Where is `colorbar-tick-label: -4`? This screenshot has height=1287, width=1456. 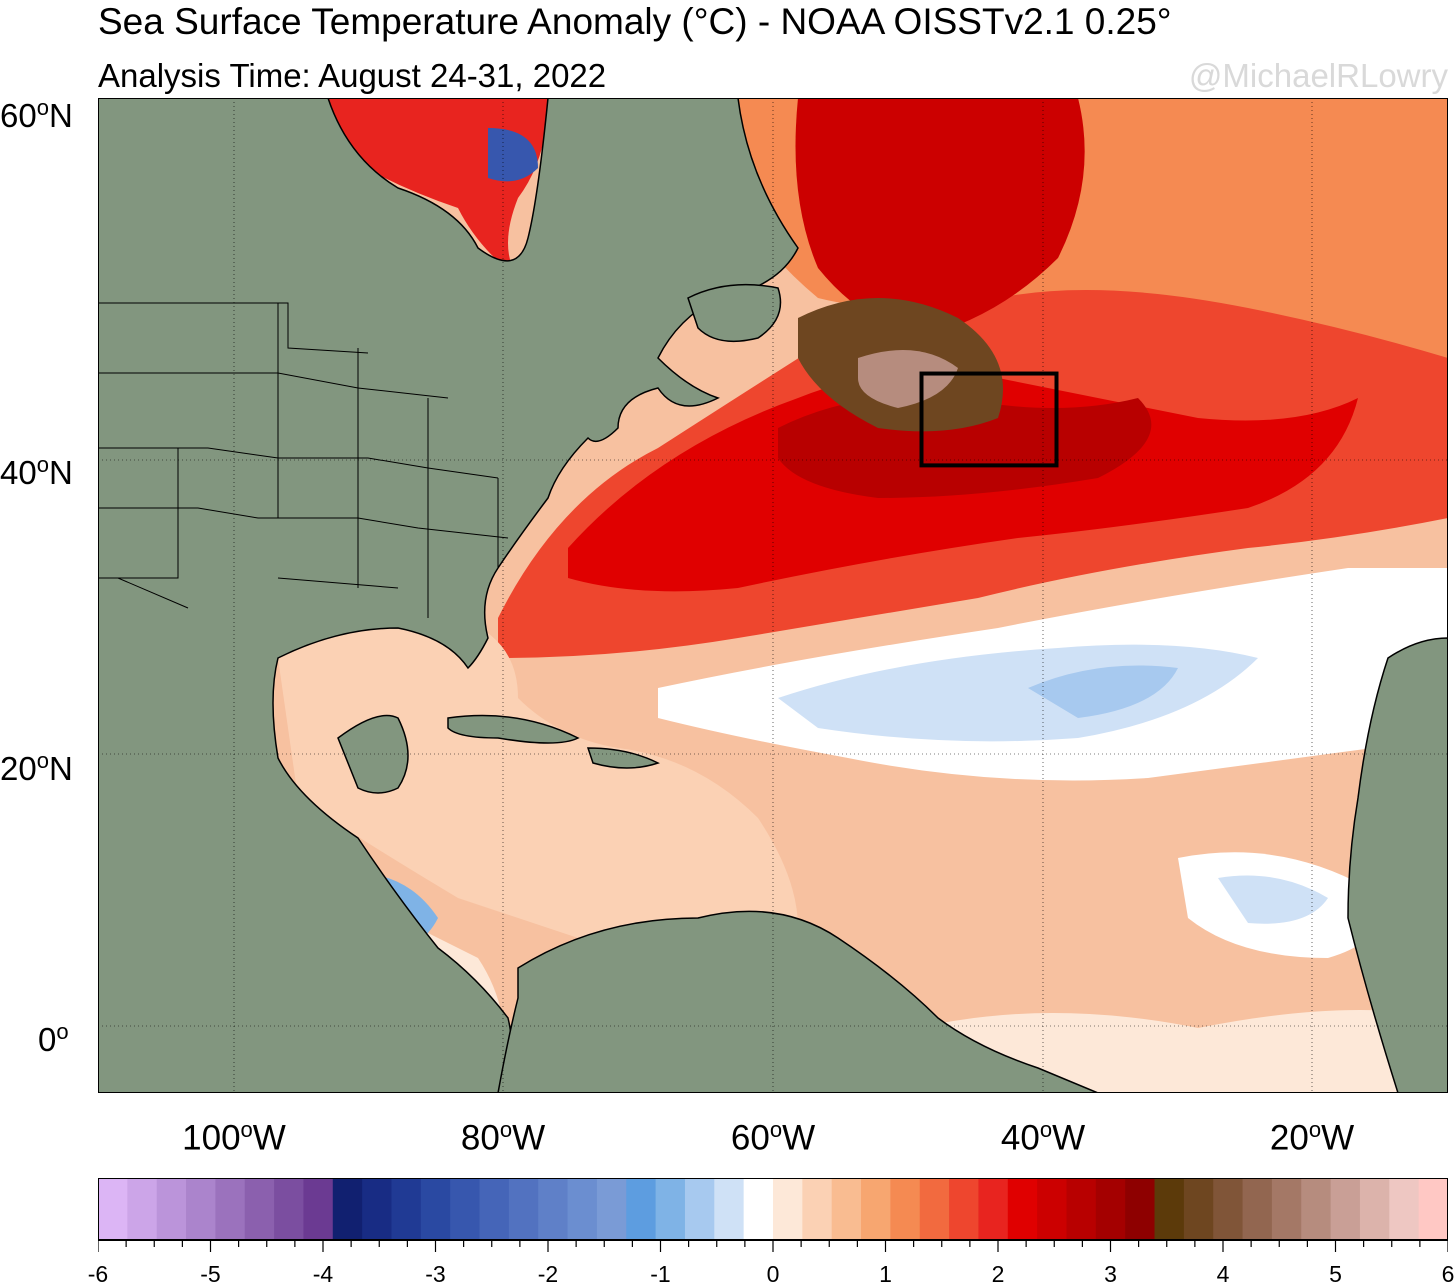 colorbar-tick-label: -4 is located at coordinates (323, 1274).